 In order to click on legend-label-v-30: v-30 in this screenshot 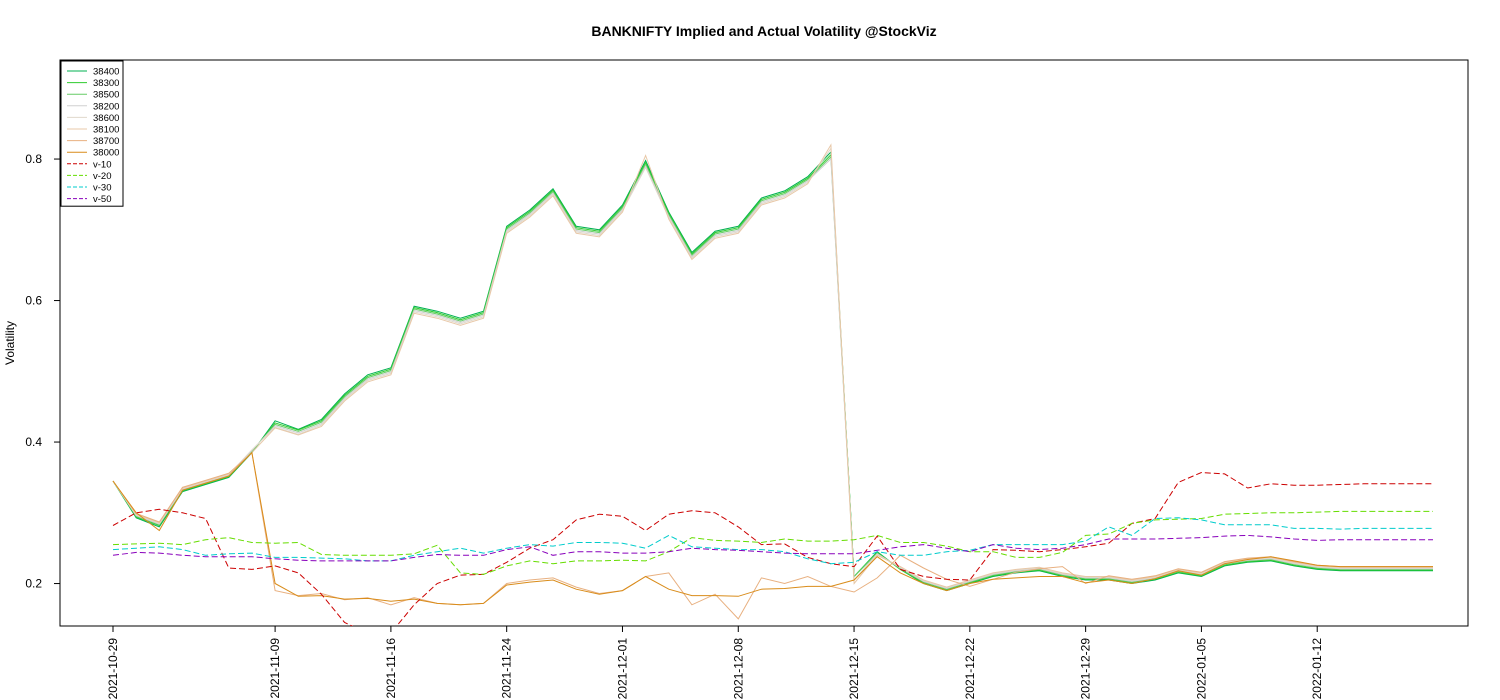, I will do `click(102, 188)`.